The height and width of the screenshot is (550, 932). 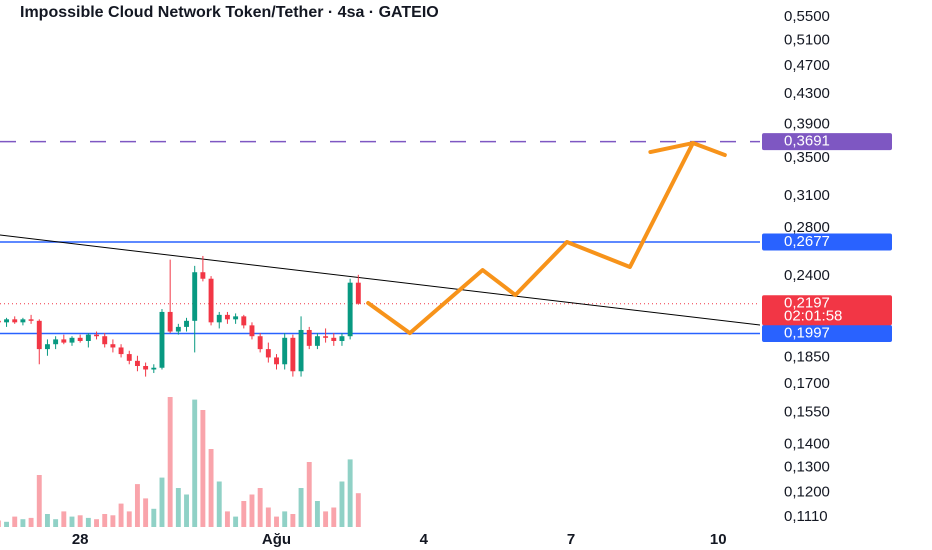 What do you see at coordinates (530, 238) in the screenshot?
I see `projection-path` at bounding box center [530, 238].